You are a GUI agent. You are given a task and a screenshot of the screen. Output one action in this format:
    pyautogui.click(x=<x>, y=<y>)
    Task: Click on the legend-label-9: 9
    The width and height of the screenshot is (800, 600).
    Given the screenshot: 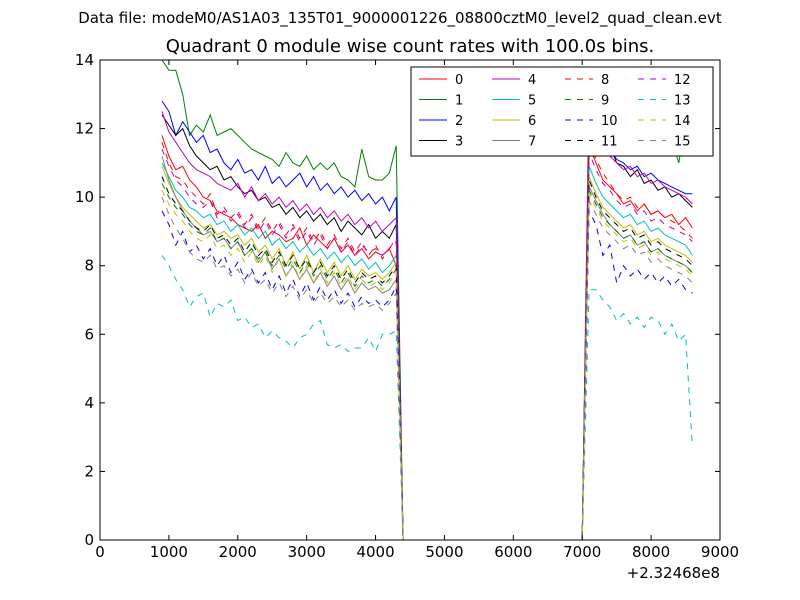 What is the action you would take?
    pyautogui.click(x=605, y=101)
    